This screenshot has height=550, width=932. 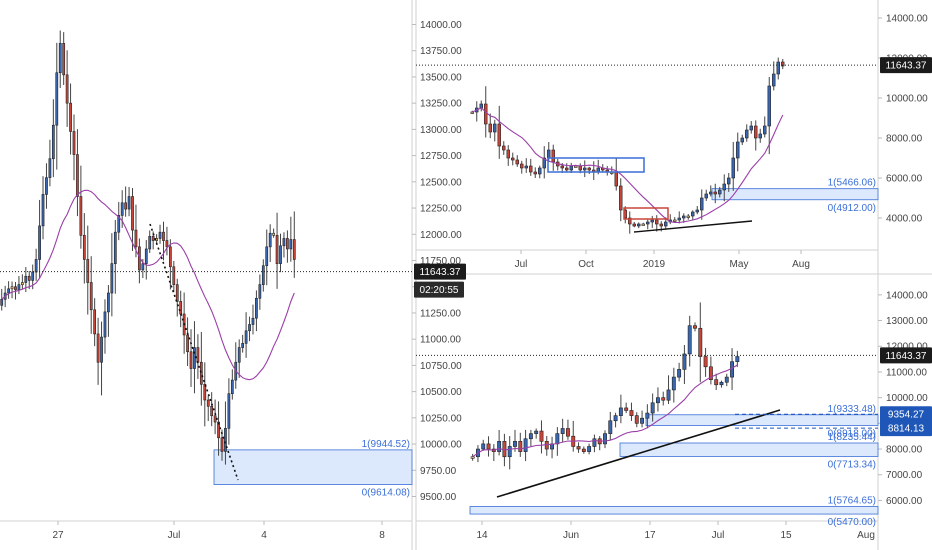 I want to click on x-tick-label: Jun, so click(x=571, y=535).